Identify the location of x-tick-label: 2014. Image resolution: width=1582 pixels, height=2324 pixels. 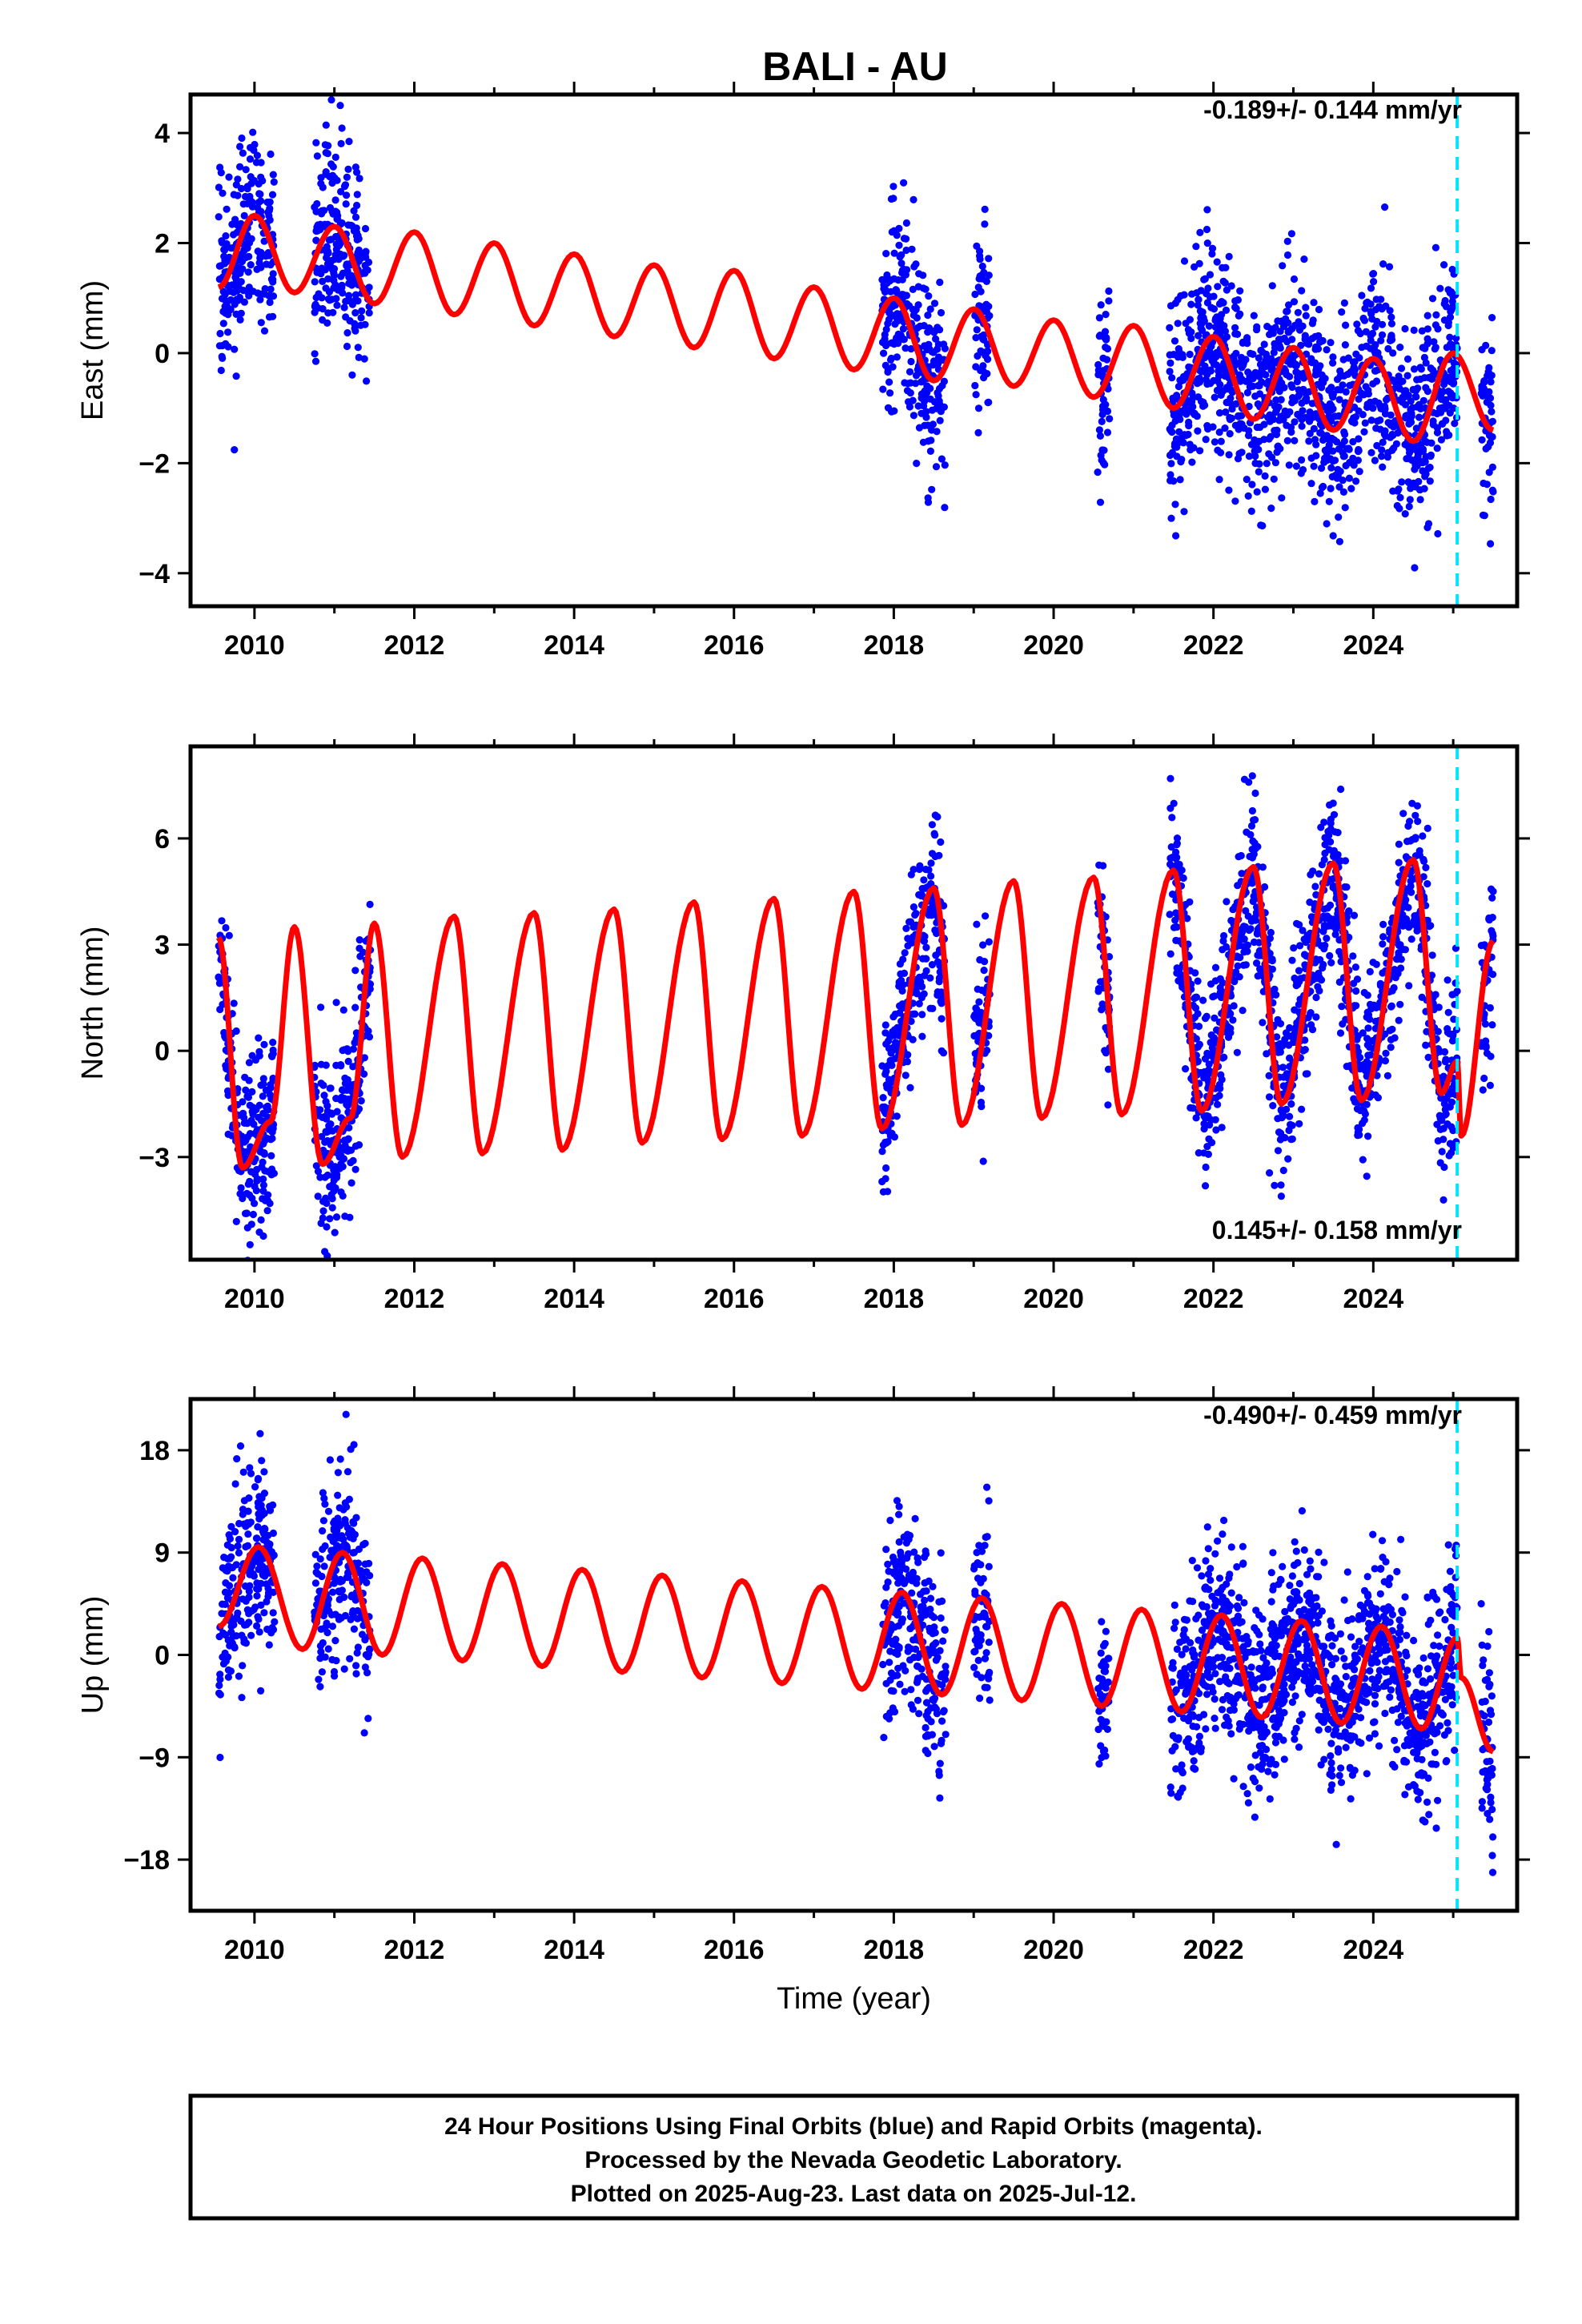
(574, 645).